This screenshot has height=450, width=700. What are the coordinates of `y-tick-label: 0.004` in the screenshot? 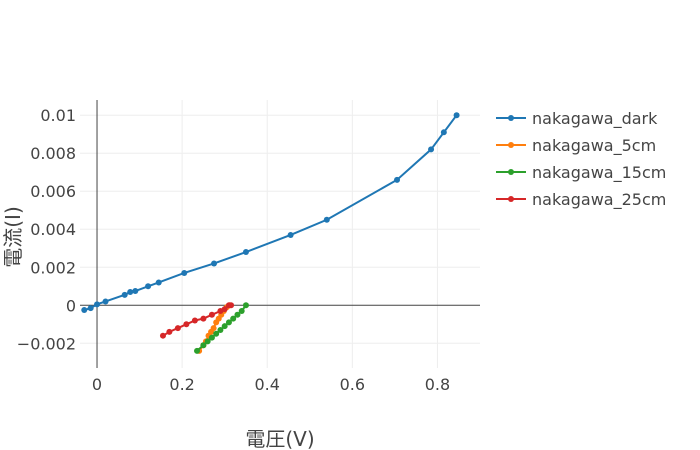 It's located at (53, 229).